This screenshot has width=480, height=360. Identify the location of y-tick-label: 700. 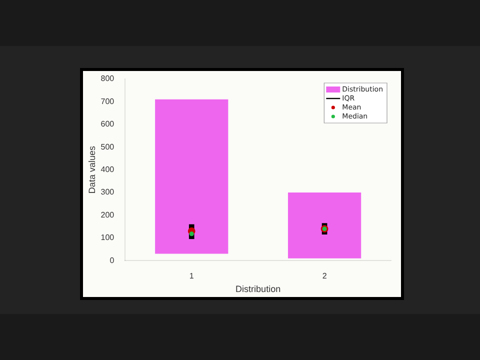
(107, 101).